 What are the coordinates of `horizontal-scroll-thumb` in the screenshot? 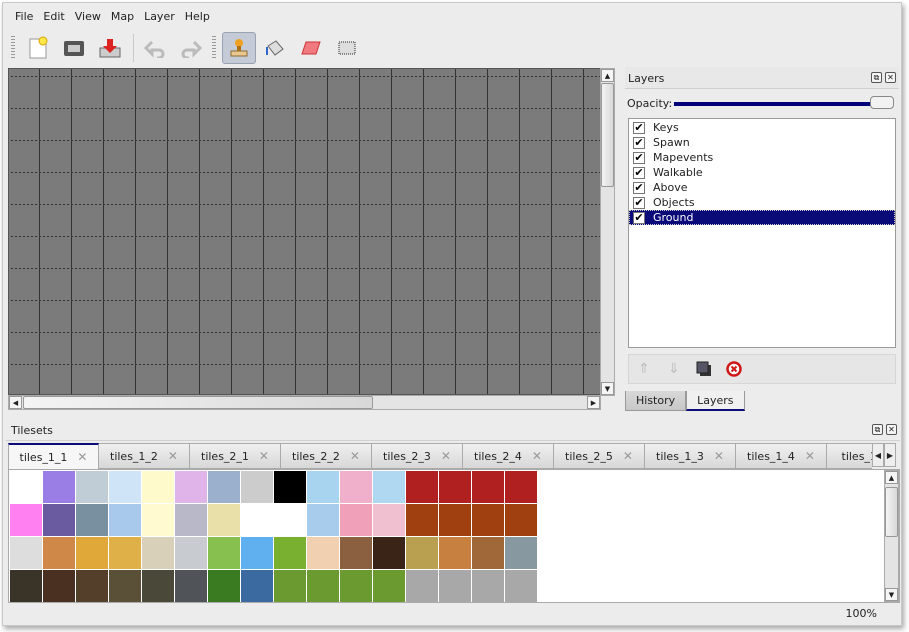 It's located at (198, 402).